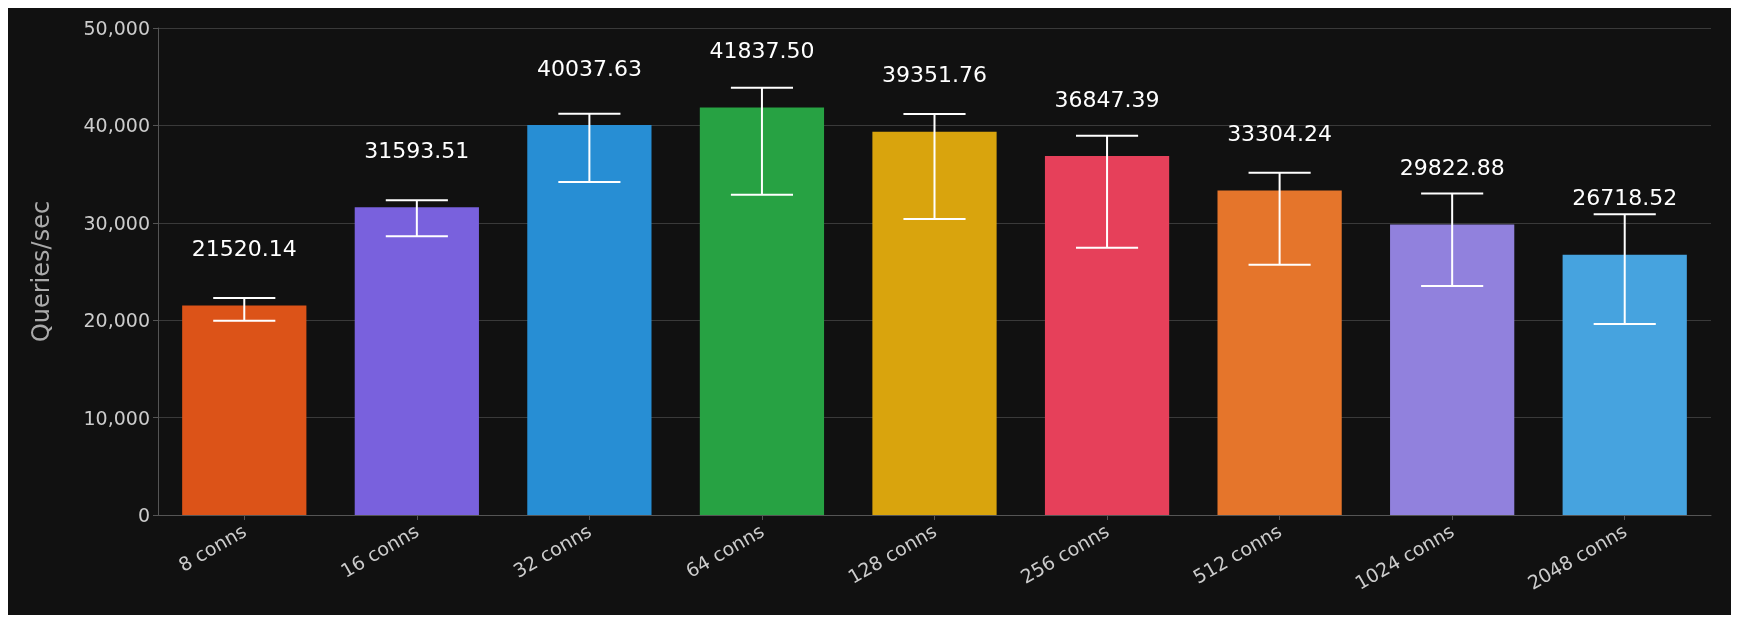 The image size is (1739, 623). Describe the element at coordinates (244, 248) in the screenshot. I see `data-label: 21520.14` at that location.